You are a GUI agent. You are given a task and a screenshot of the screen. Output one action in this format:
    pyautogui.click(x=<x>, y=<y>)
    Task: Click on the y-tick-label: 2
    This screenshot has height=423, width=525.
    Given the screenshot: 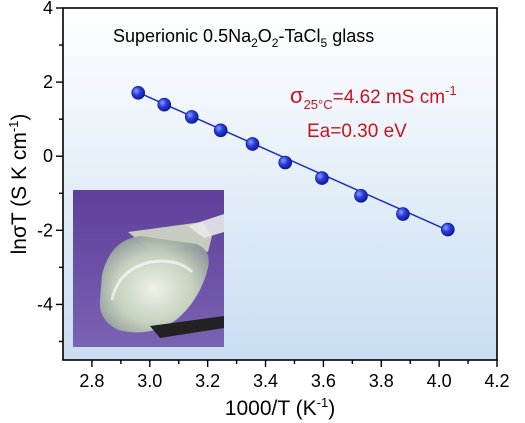 What is the action you would take?
    pyautogui.click(x=48, y=82)
    